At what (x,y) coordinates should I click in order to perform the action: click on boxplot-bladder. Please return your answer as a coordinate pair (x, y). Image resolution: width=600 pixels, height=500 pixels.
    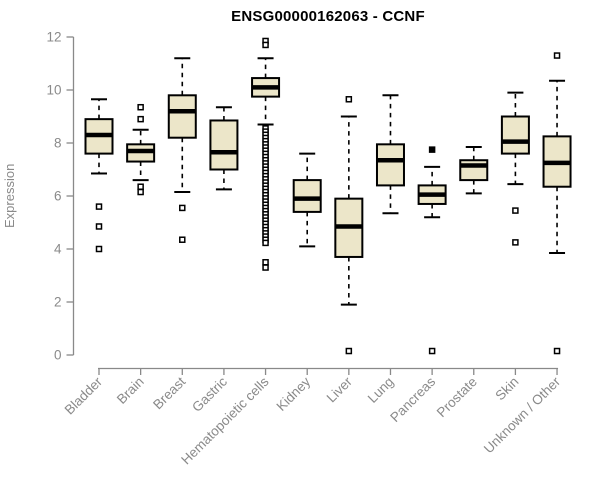
    Looking at the image, I should click on (99, 175).